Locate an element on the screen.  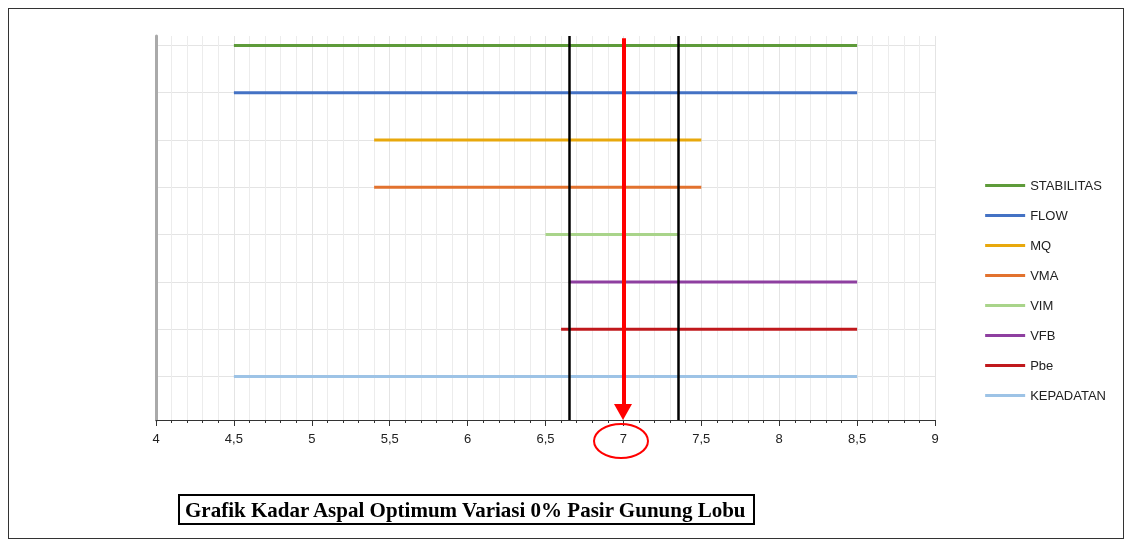
x-tick-label: 7 is located at coordinates (623, 438).